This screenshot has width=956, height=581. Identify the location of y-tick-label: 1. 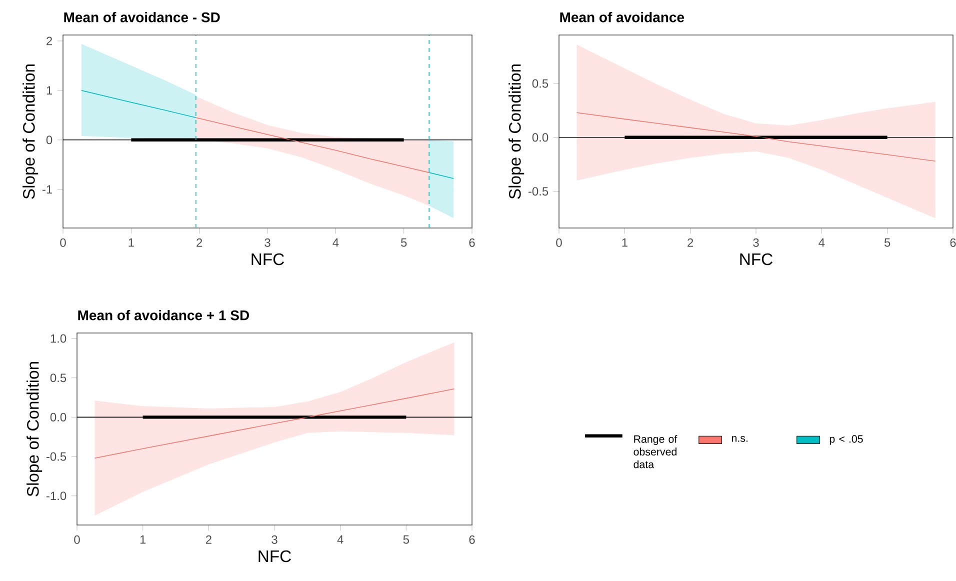
(49, 90).